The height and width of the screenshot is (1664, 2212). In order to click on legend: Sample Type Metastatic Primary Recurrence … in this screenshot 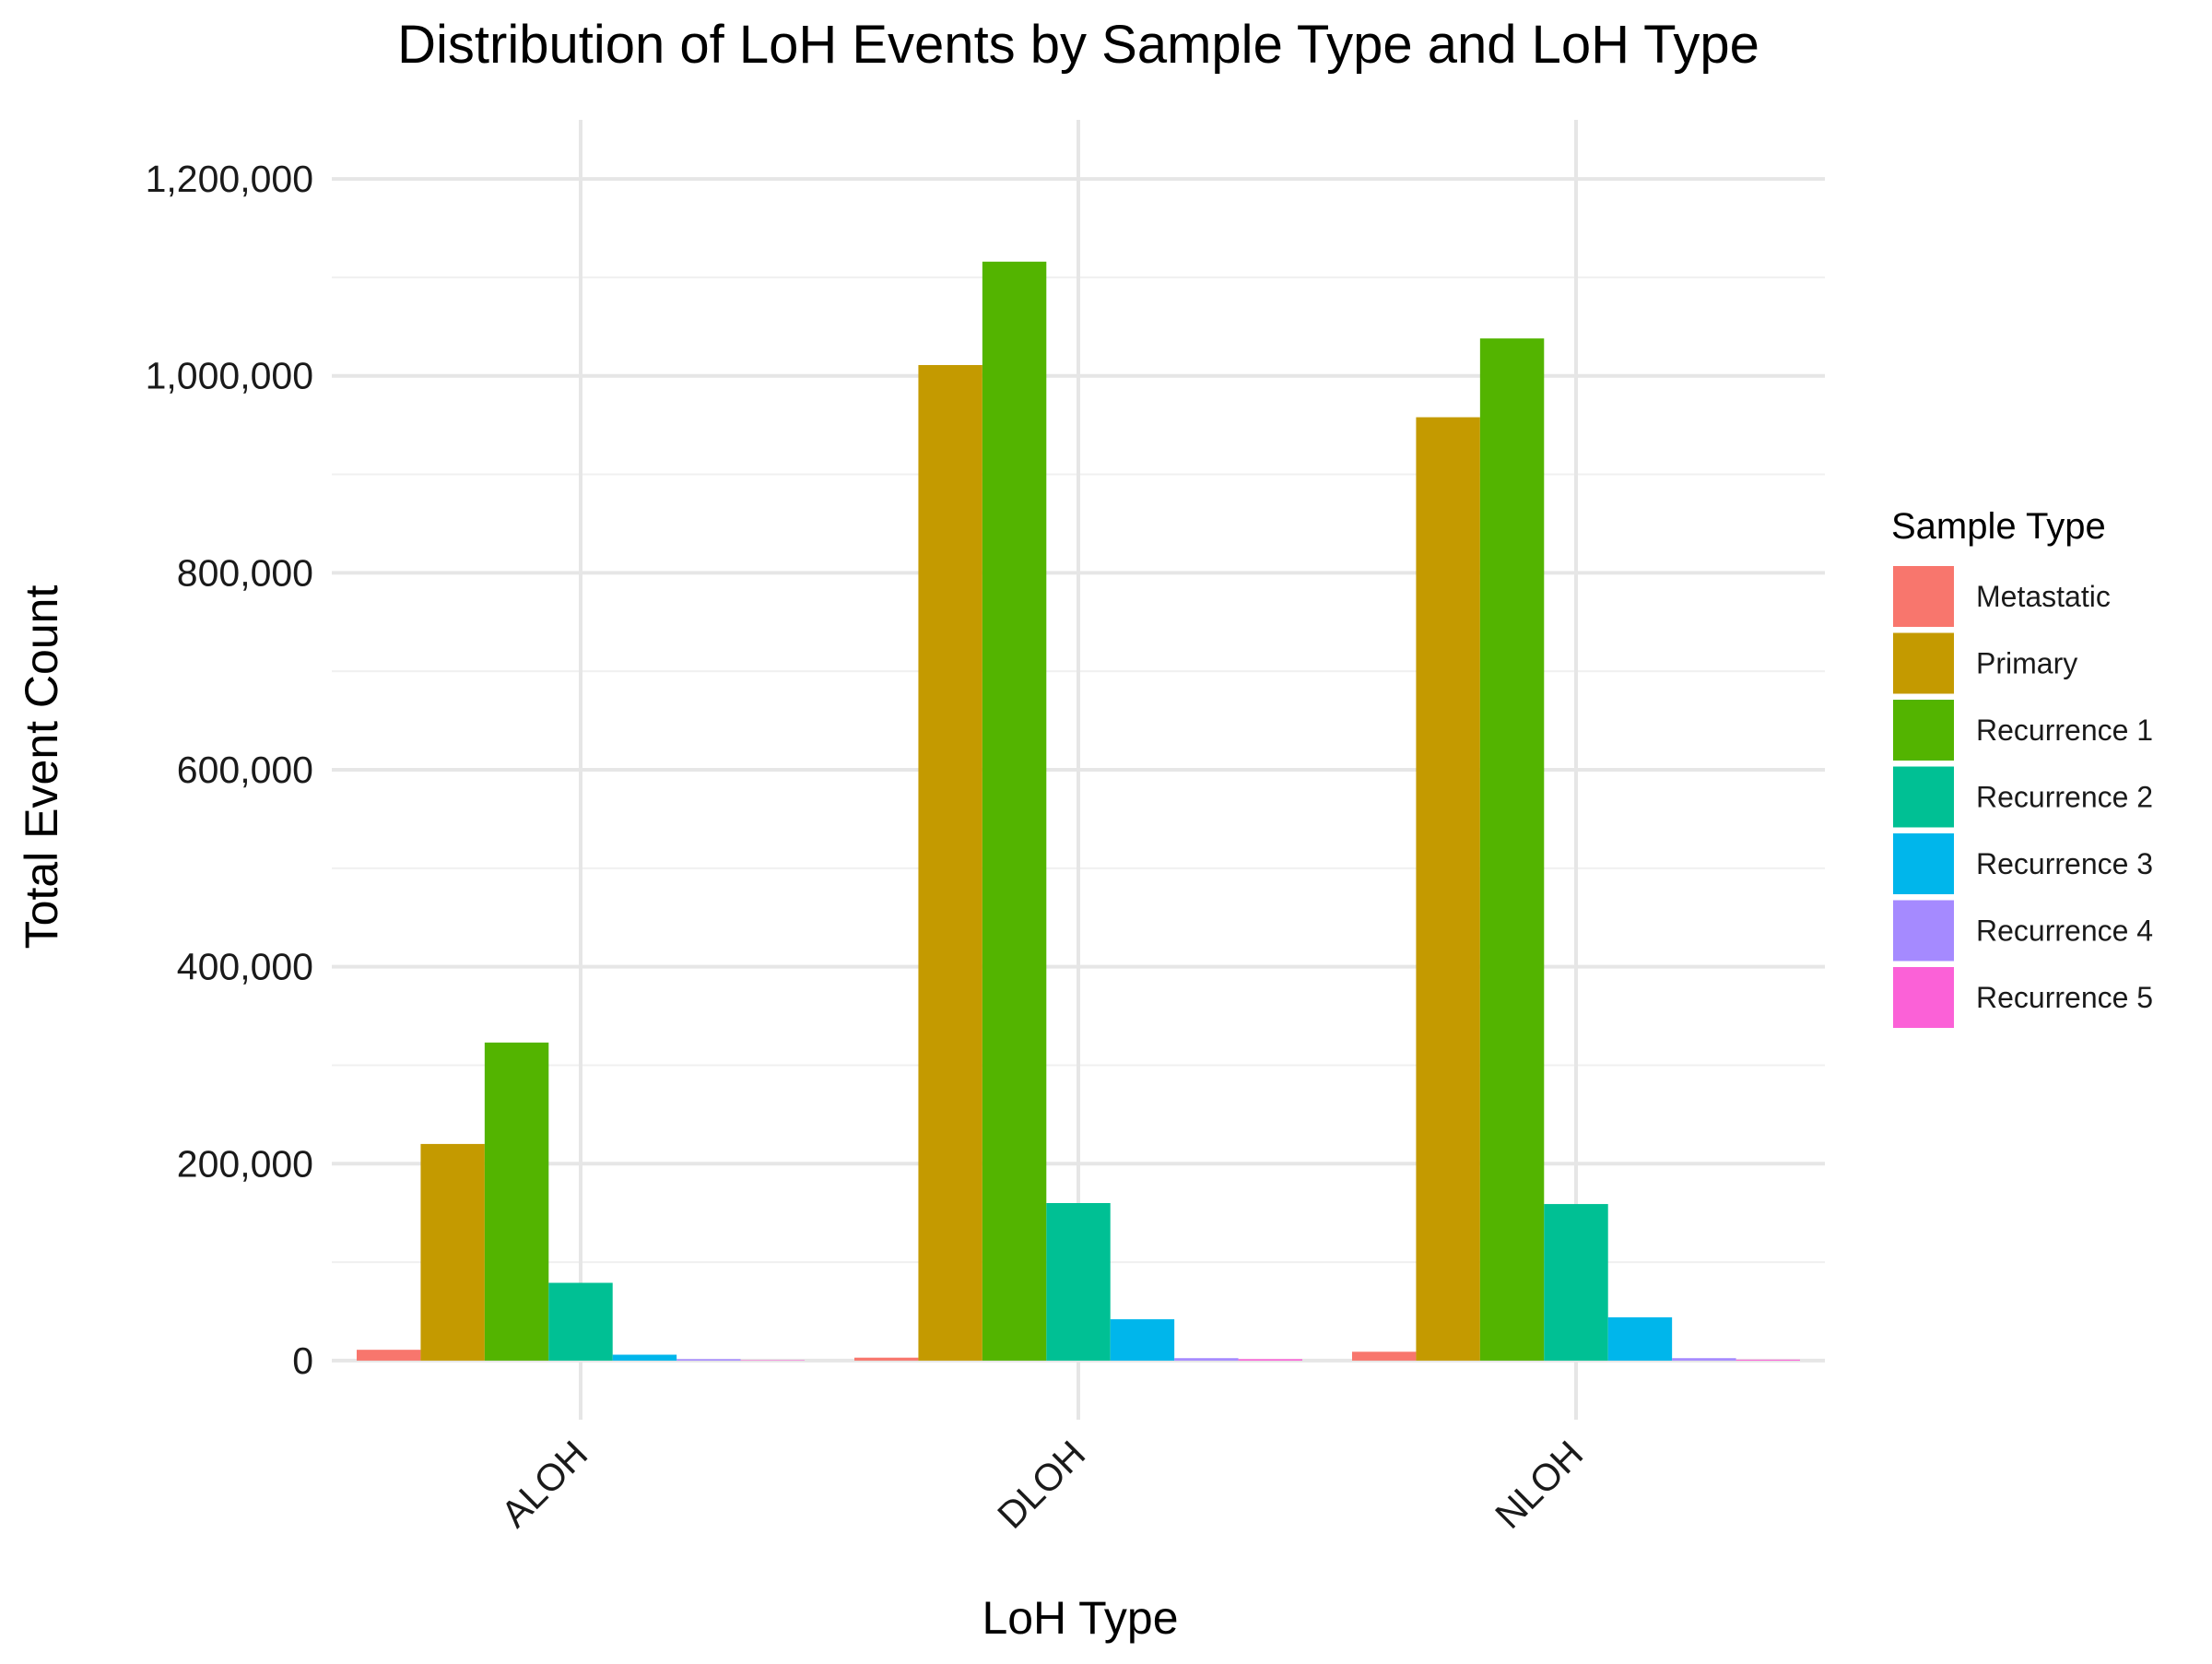, I will do `click(2022, 767)`.